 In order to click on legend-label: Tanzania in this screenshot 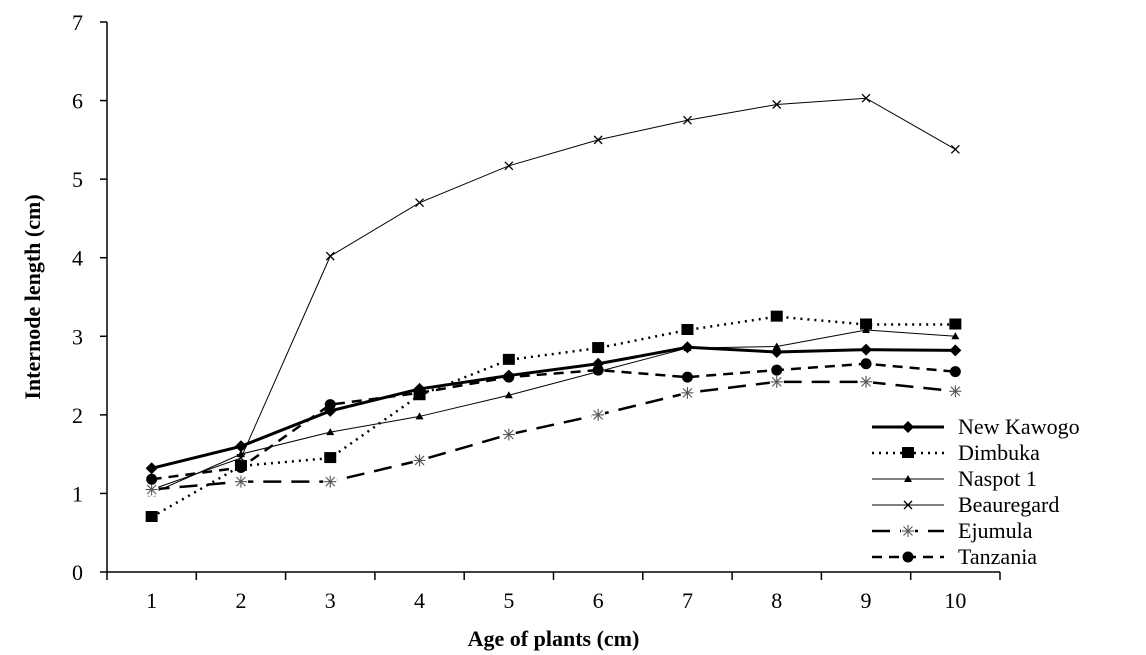, I will do `click(997, 556)`.